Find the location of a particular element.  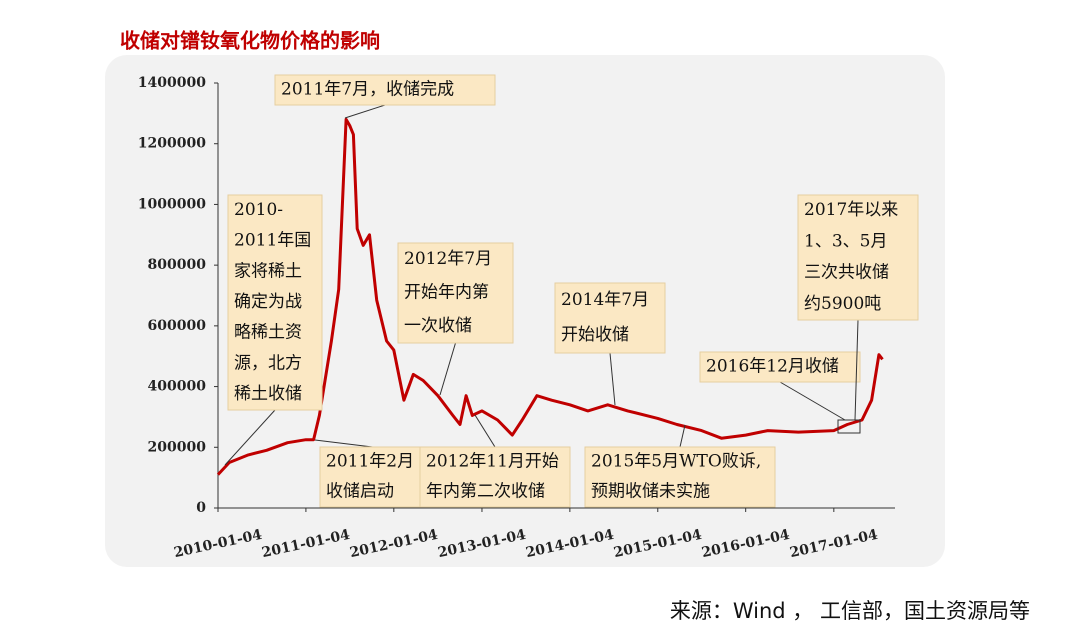

annotation-text: 预期收储未实施 is located at coordinates (650, 492).